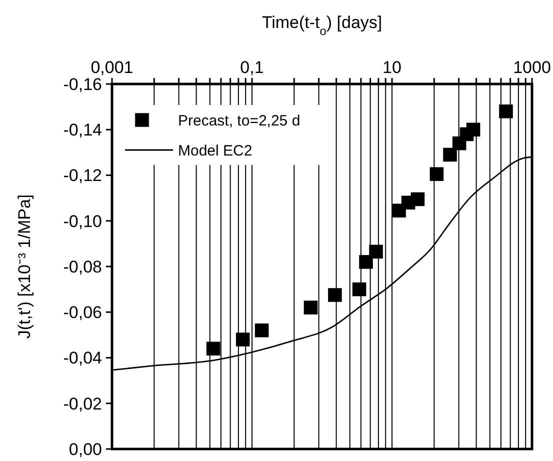 The height and width of the screenshot is (461, 553). I want to click on y-tick-label: -0,12, so click(82, 176).